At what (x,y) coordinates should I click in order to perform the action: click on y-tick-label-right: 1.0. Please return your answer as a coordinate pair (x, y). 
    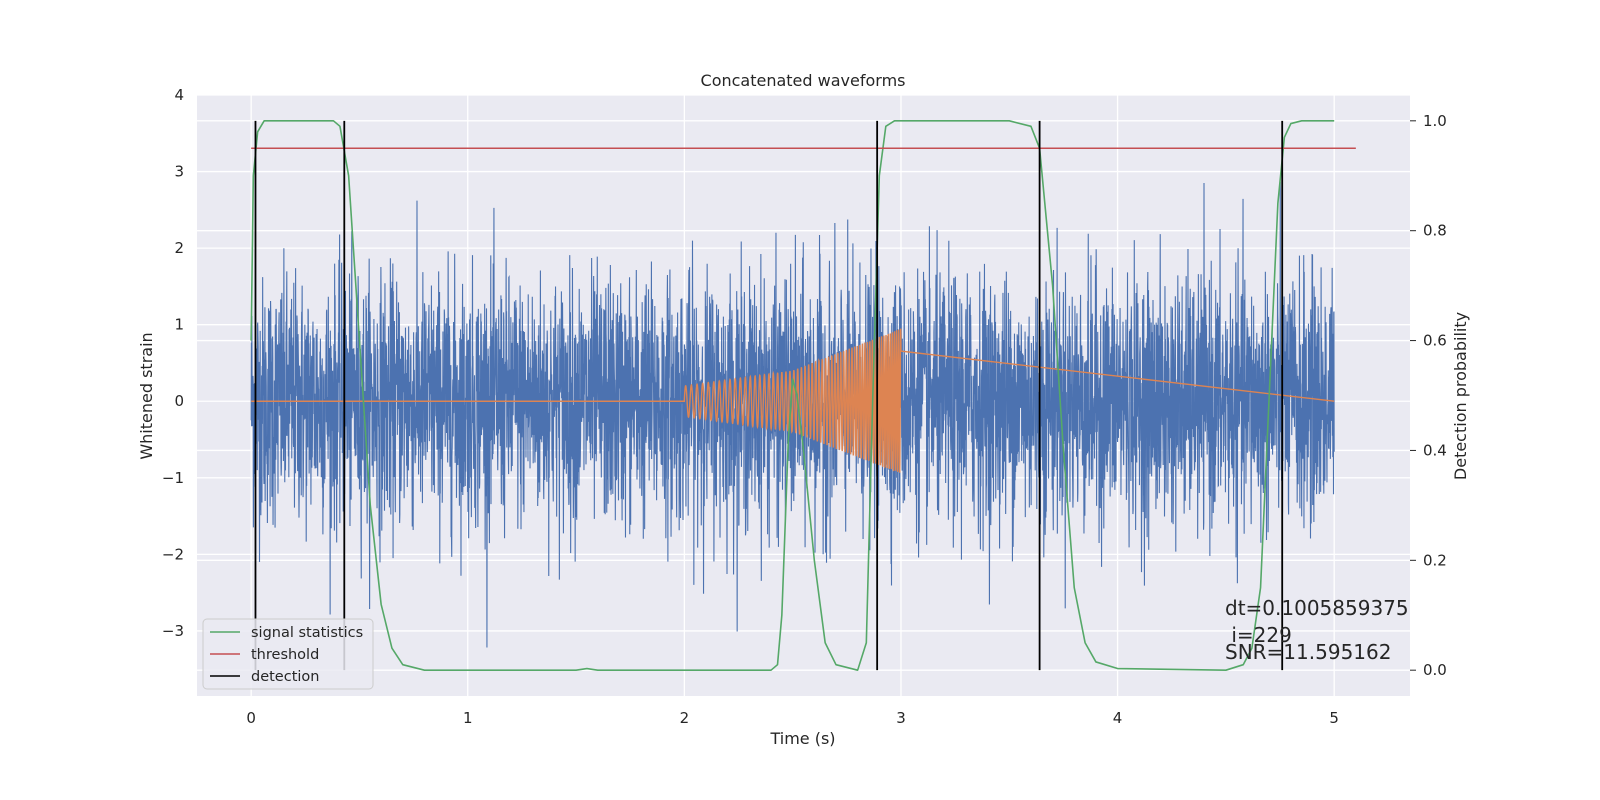
    Looking at the image, I should click on (1435, 121).